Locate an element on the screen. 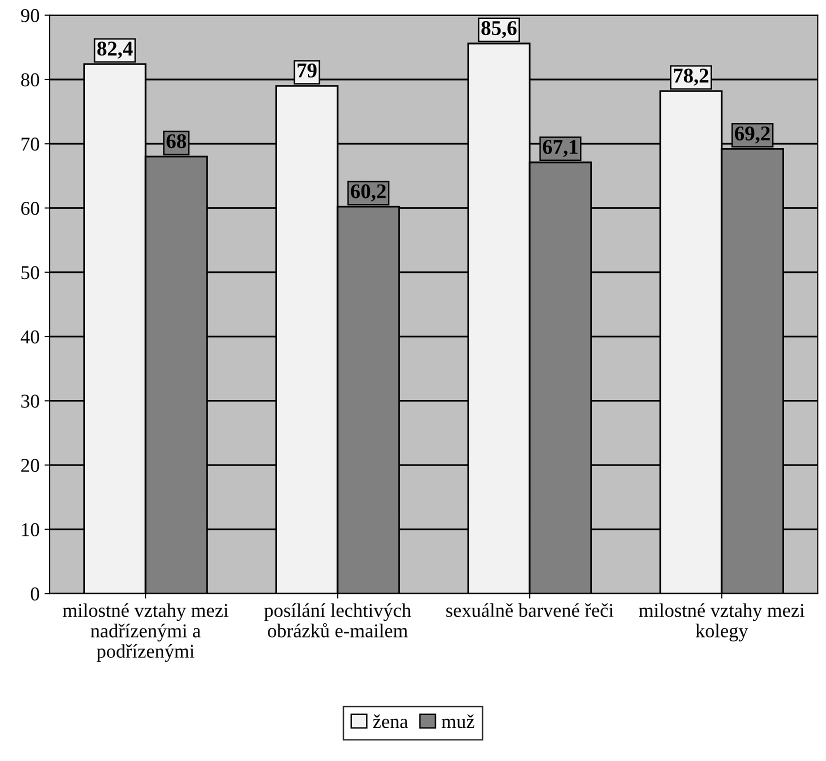  legend-label: žena is located at coordinates (390, 721).